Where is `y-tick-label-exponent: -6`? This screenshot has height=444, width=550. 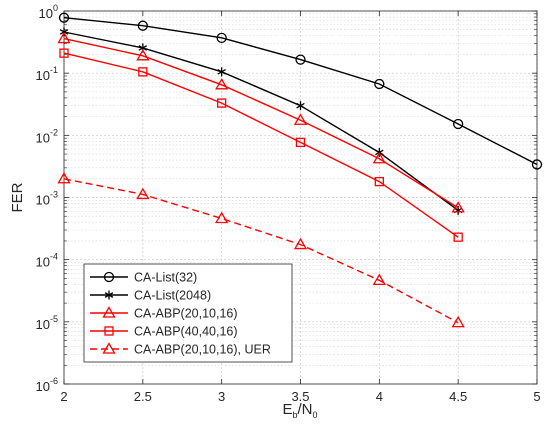
y-tick-label-exponent: -6 is located at coordinates (54, 381).